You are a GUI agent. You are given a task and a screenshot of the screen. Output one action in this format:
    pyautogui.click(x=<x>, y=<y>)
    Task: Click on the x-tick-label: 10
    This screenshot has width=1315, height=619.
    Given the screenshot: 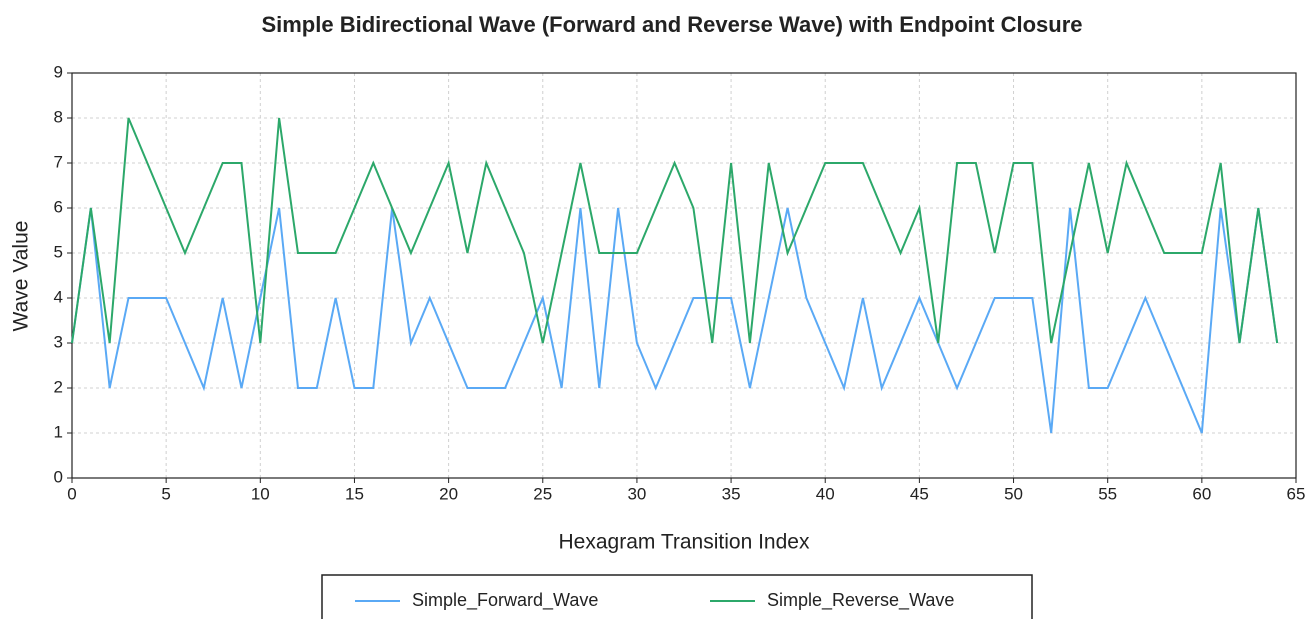 What is the action you would take?
    pyautogui.click(x=260, y=493)
    